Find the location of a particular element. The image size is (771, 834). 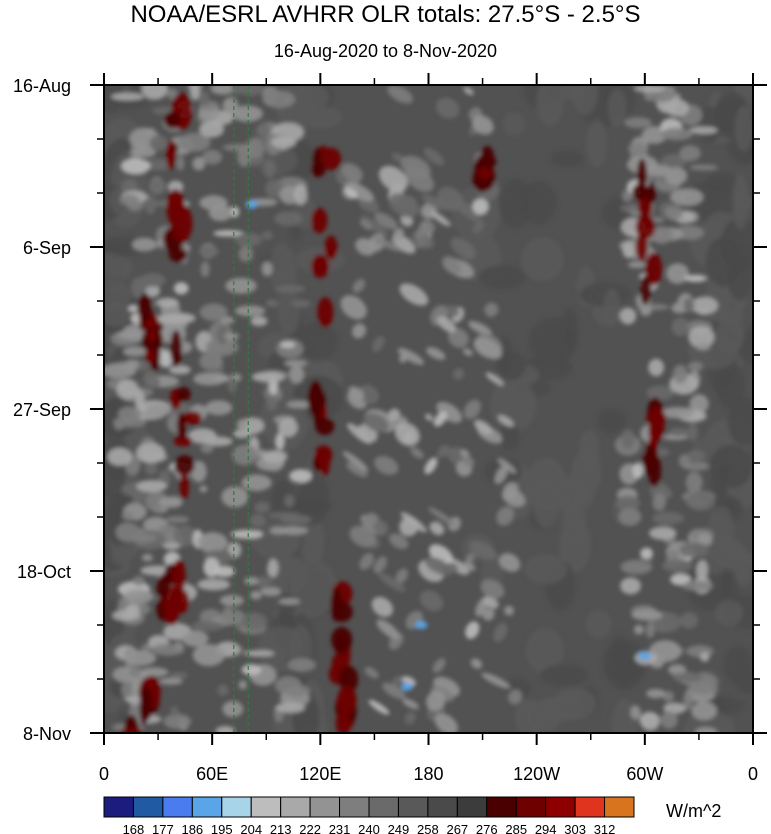

colorbar-label: 303 is located at coordinates (575, 828).